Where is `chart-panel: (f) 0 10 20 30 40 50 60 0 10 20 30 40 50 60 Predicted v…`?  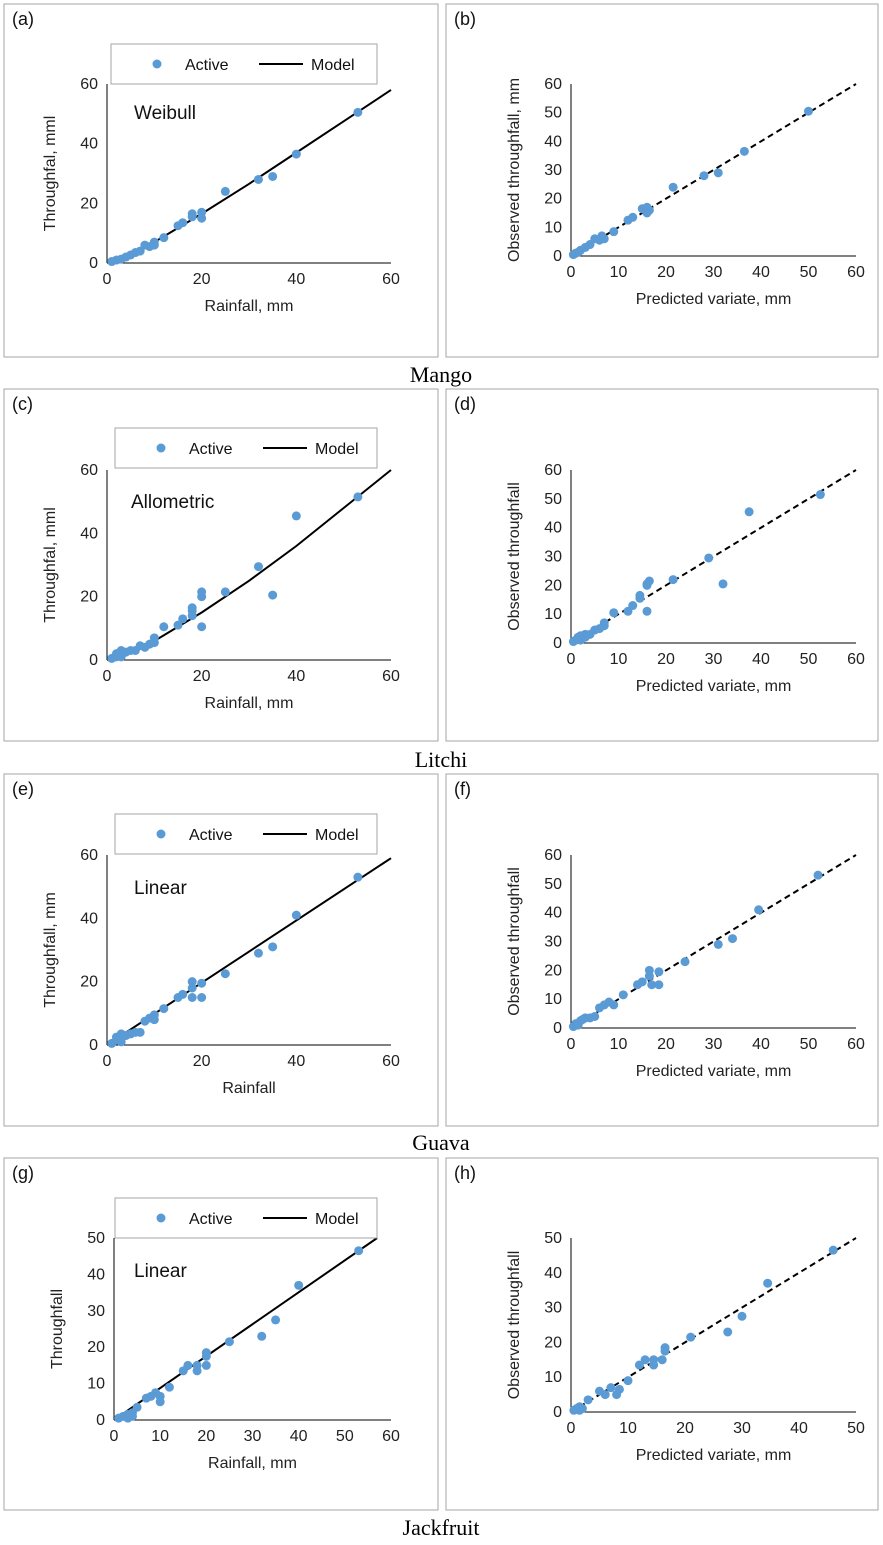
chart-panel: (f) 0 10 20 30 40 50 60 0 10 20 30 40 50 60 Predicted v… is located at coordinates (662, 950).